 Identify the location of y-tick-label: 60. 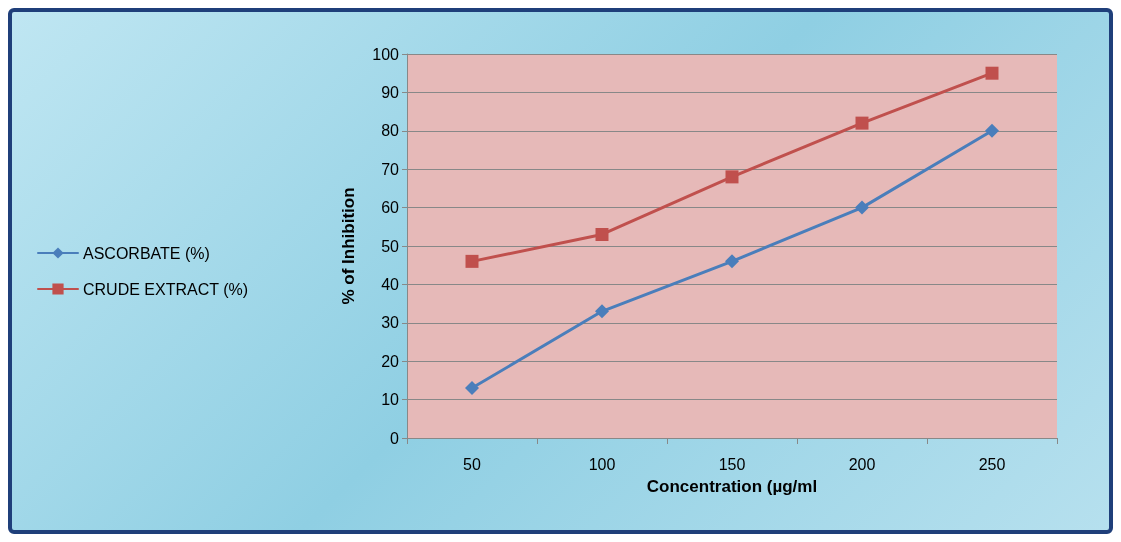
(390, 208).